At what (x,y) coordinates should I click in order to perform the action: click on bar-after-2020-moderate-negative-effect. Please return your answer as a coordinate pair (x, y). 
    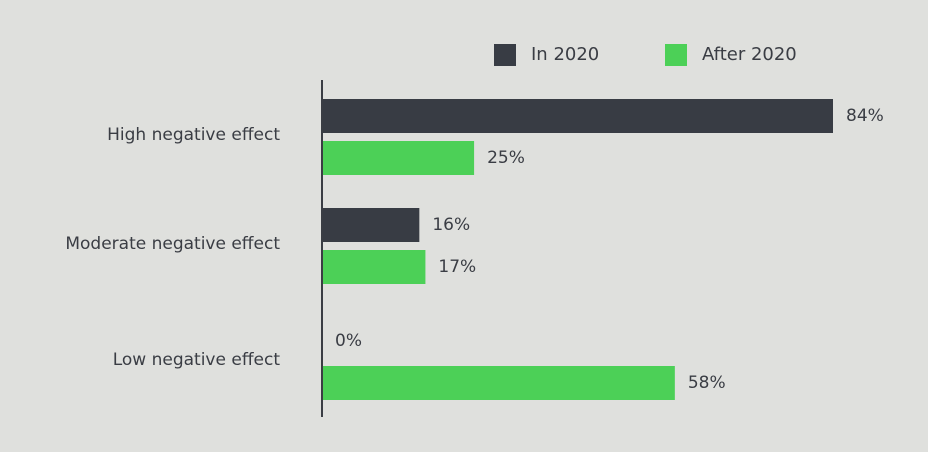
    Looking at the image, I should click on (374, 267).